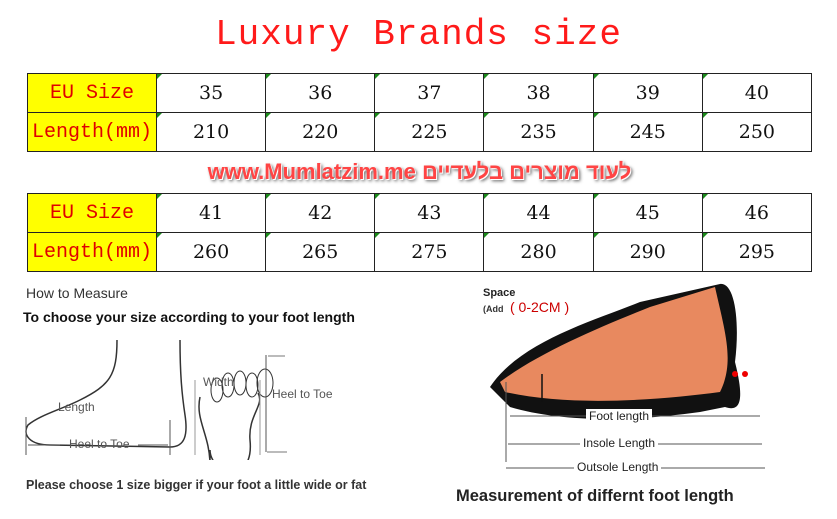 The width and height of the screenshot is (837, 519). I want to click on cell: 40, so click(757, 93).